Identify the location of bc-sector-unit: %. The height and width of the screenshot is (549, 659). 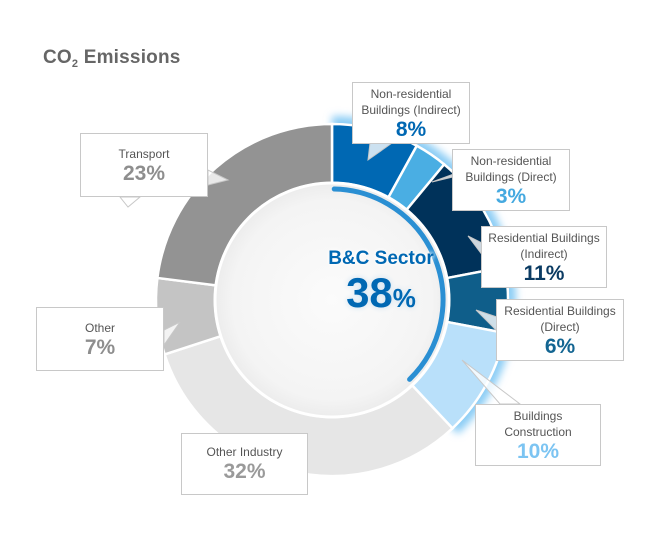
(404, 298).